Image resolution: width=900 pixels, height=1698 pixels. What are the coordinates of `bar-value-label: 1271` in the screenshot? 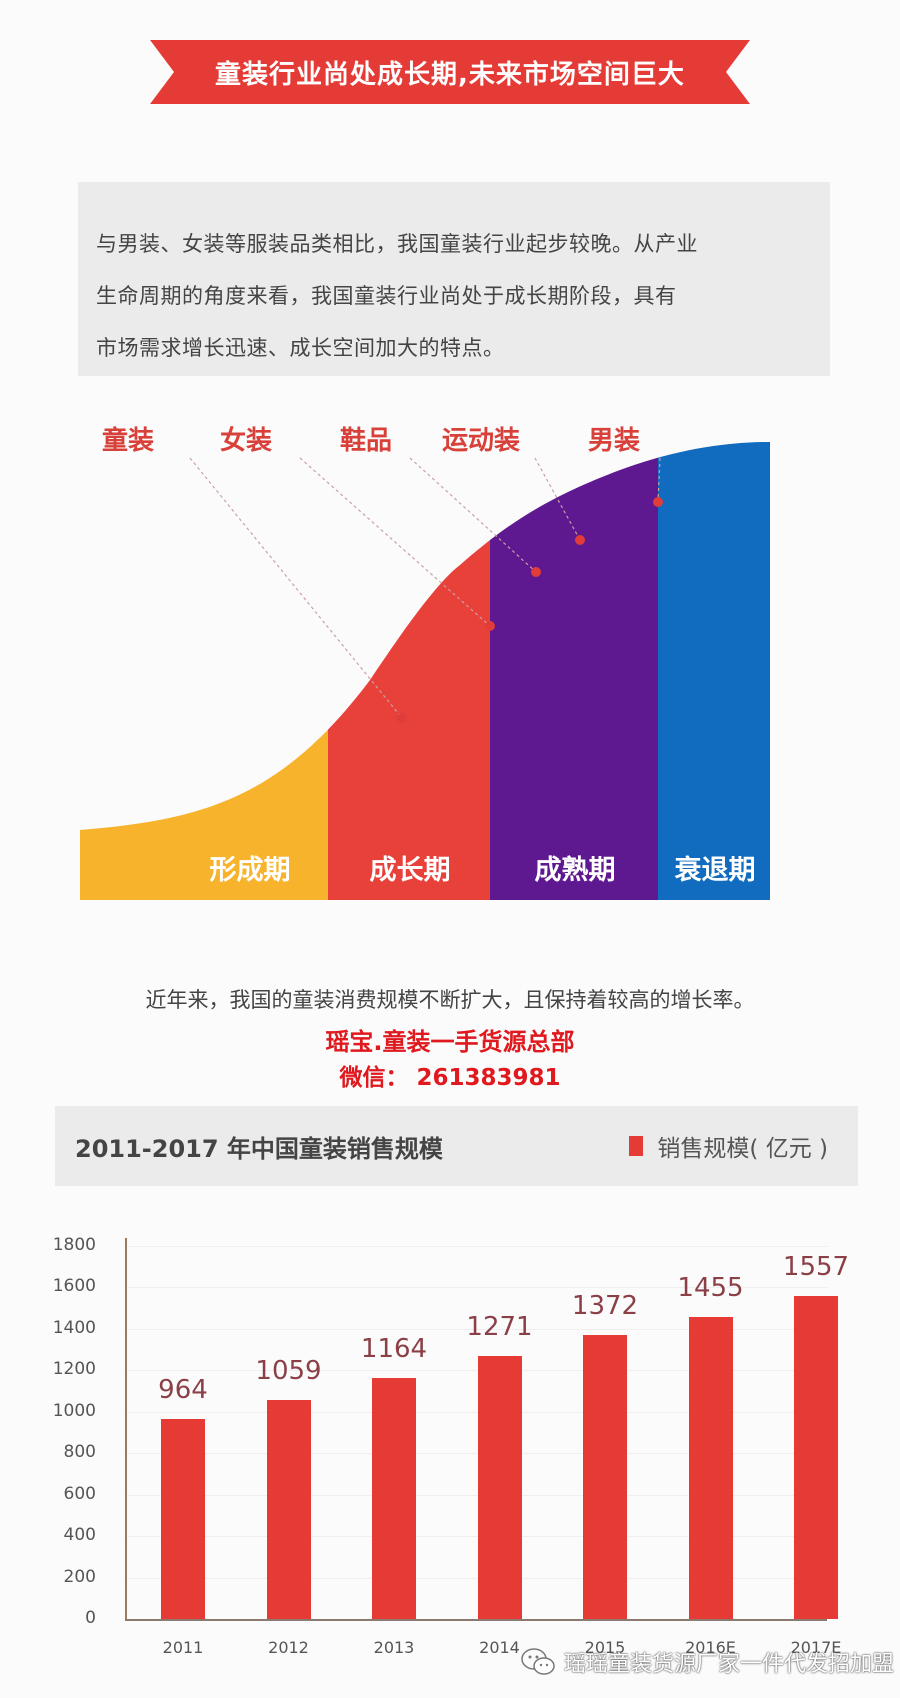 It's located at (499, 1326).